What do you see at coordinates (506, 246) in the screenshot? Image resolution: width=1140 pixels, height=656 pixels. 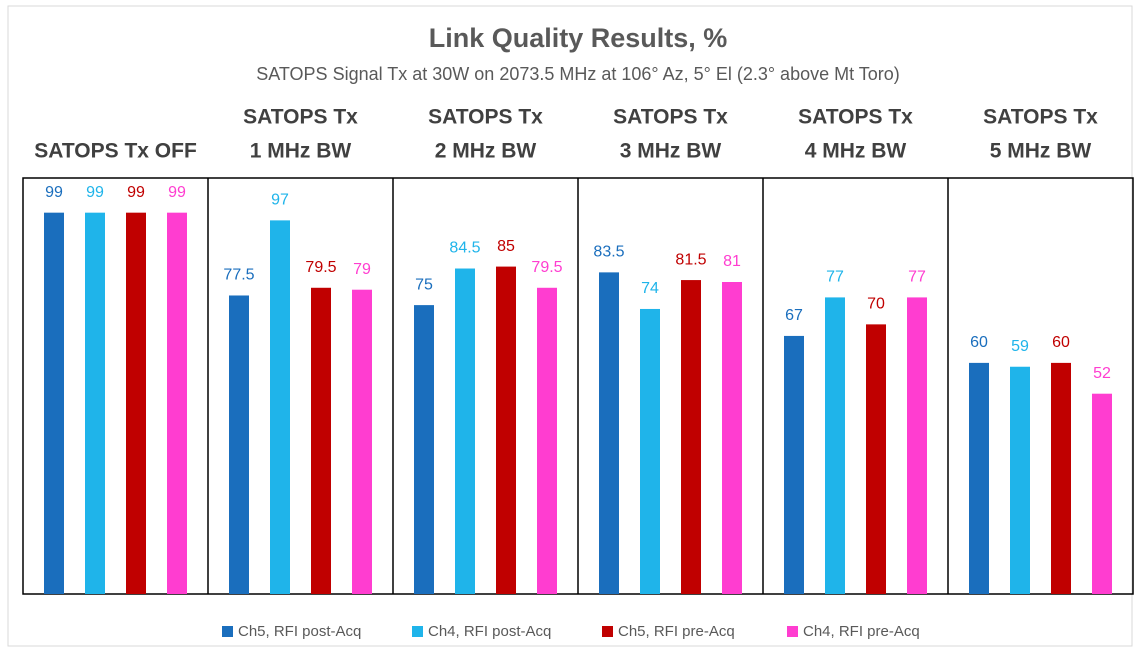 I see `value-label: 85` at bounding box center [506, 246].